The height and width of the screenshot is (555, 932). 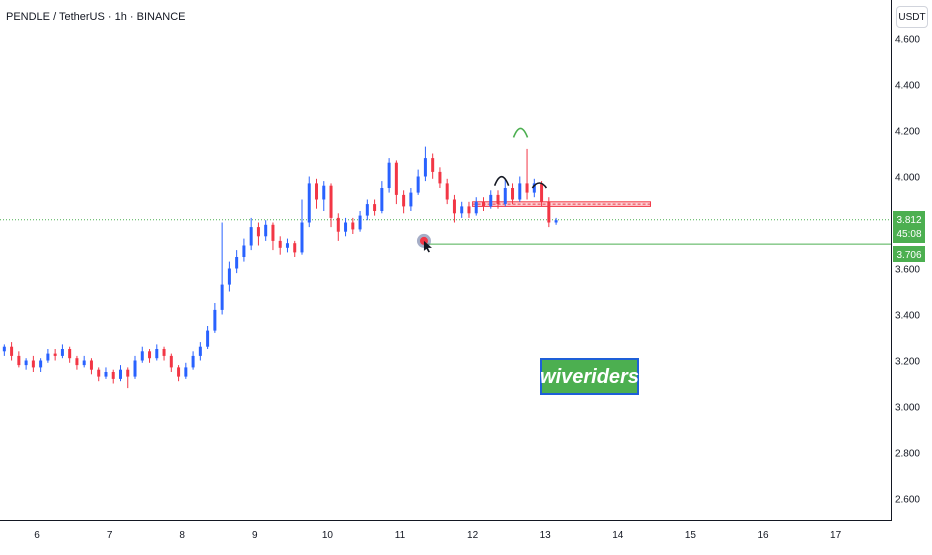 I want to click on support-price-tag: 3.706, so click(x=909, y=254).